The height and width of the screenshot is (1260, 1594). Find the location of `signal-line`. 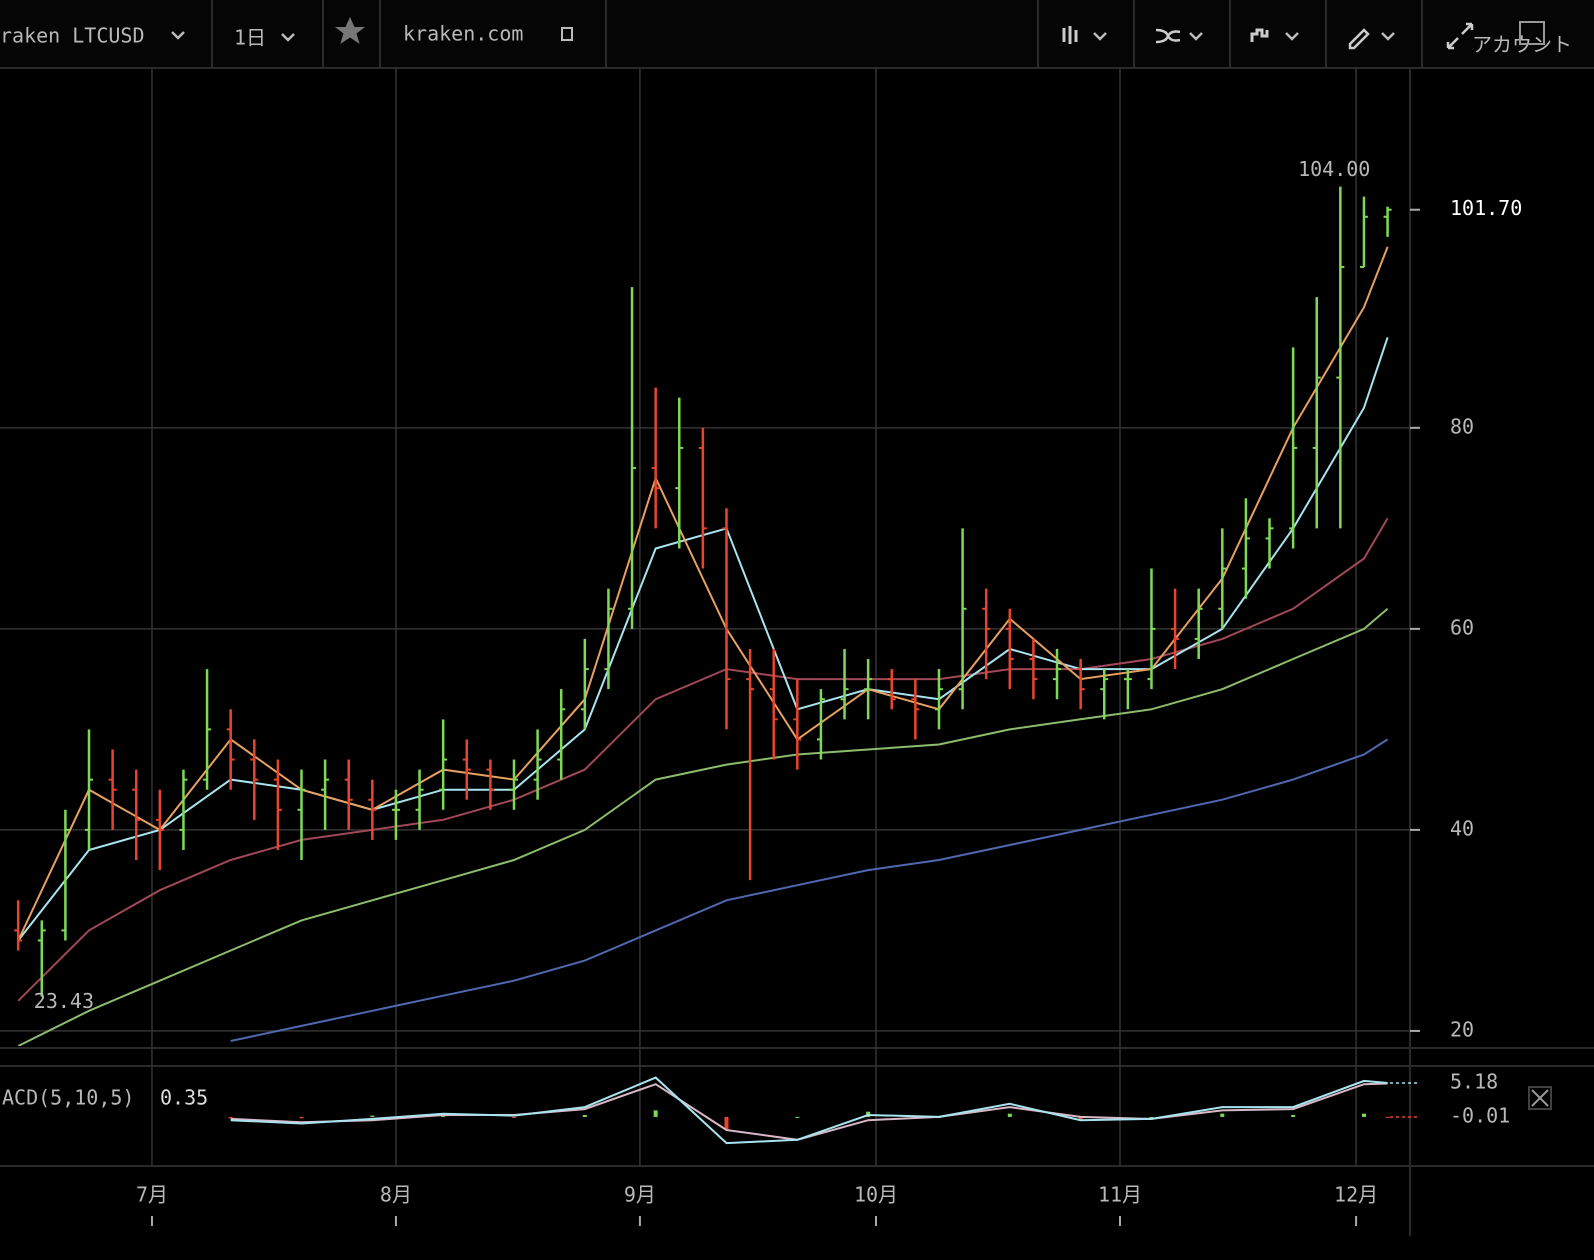

signal-line is located at coordinates (809, 1111).